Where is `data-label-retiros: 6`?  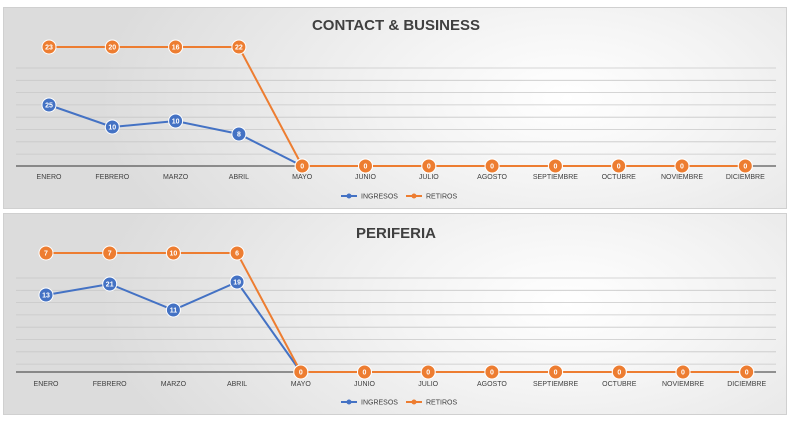
data-label-retiros: 6 is located at coordinates (237, 254).